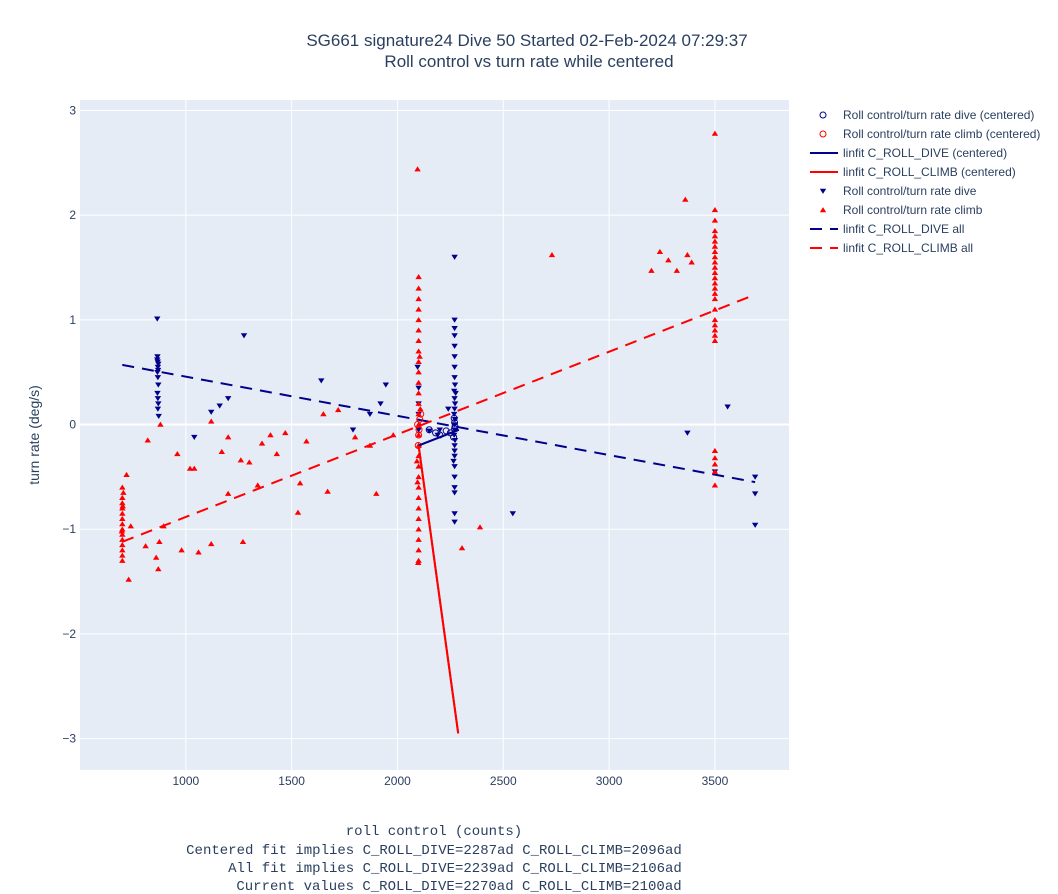 The height and width of the screenshot is (894, 1058). Describe the element at coordinates (910, 191) in the screenshot. I see `legend-label: Roll control/turn rate dive` at that location.